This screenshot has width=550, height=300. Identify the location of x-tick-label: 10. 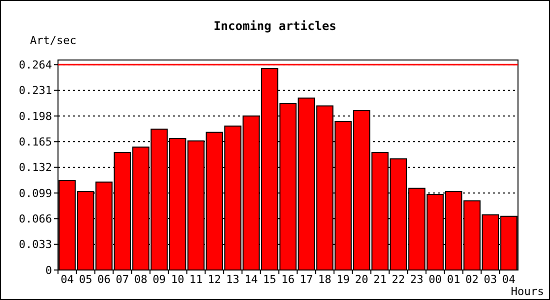
(177, 279).